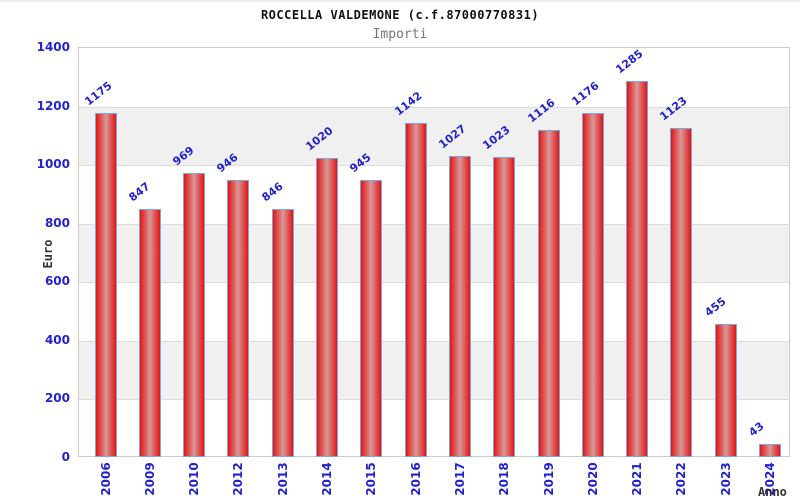 The width and height of the screenshot is (800, 500). I want to click on x-tick-label: 2010, so click(194, 479).